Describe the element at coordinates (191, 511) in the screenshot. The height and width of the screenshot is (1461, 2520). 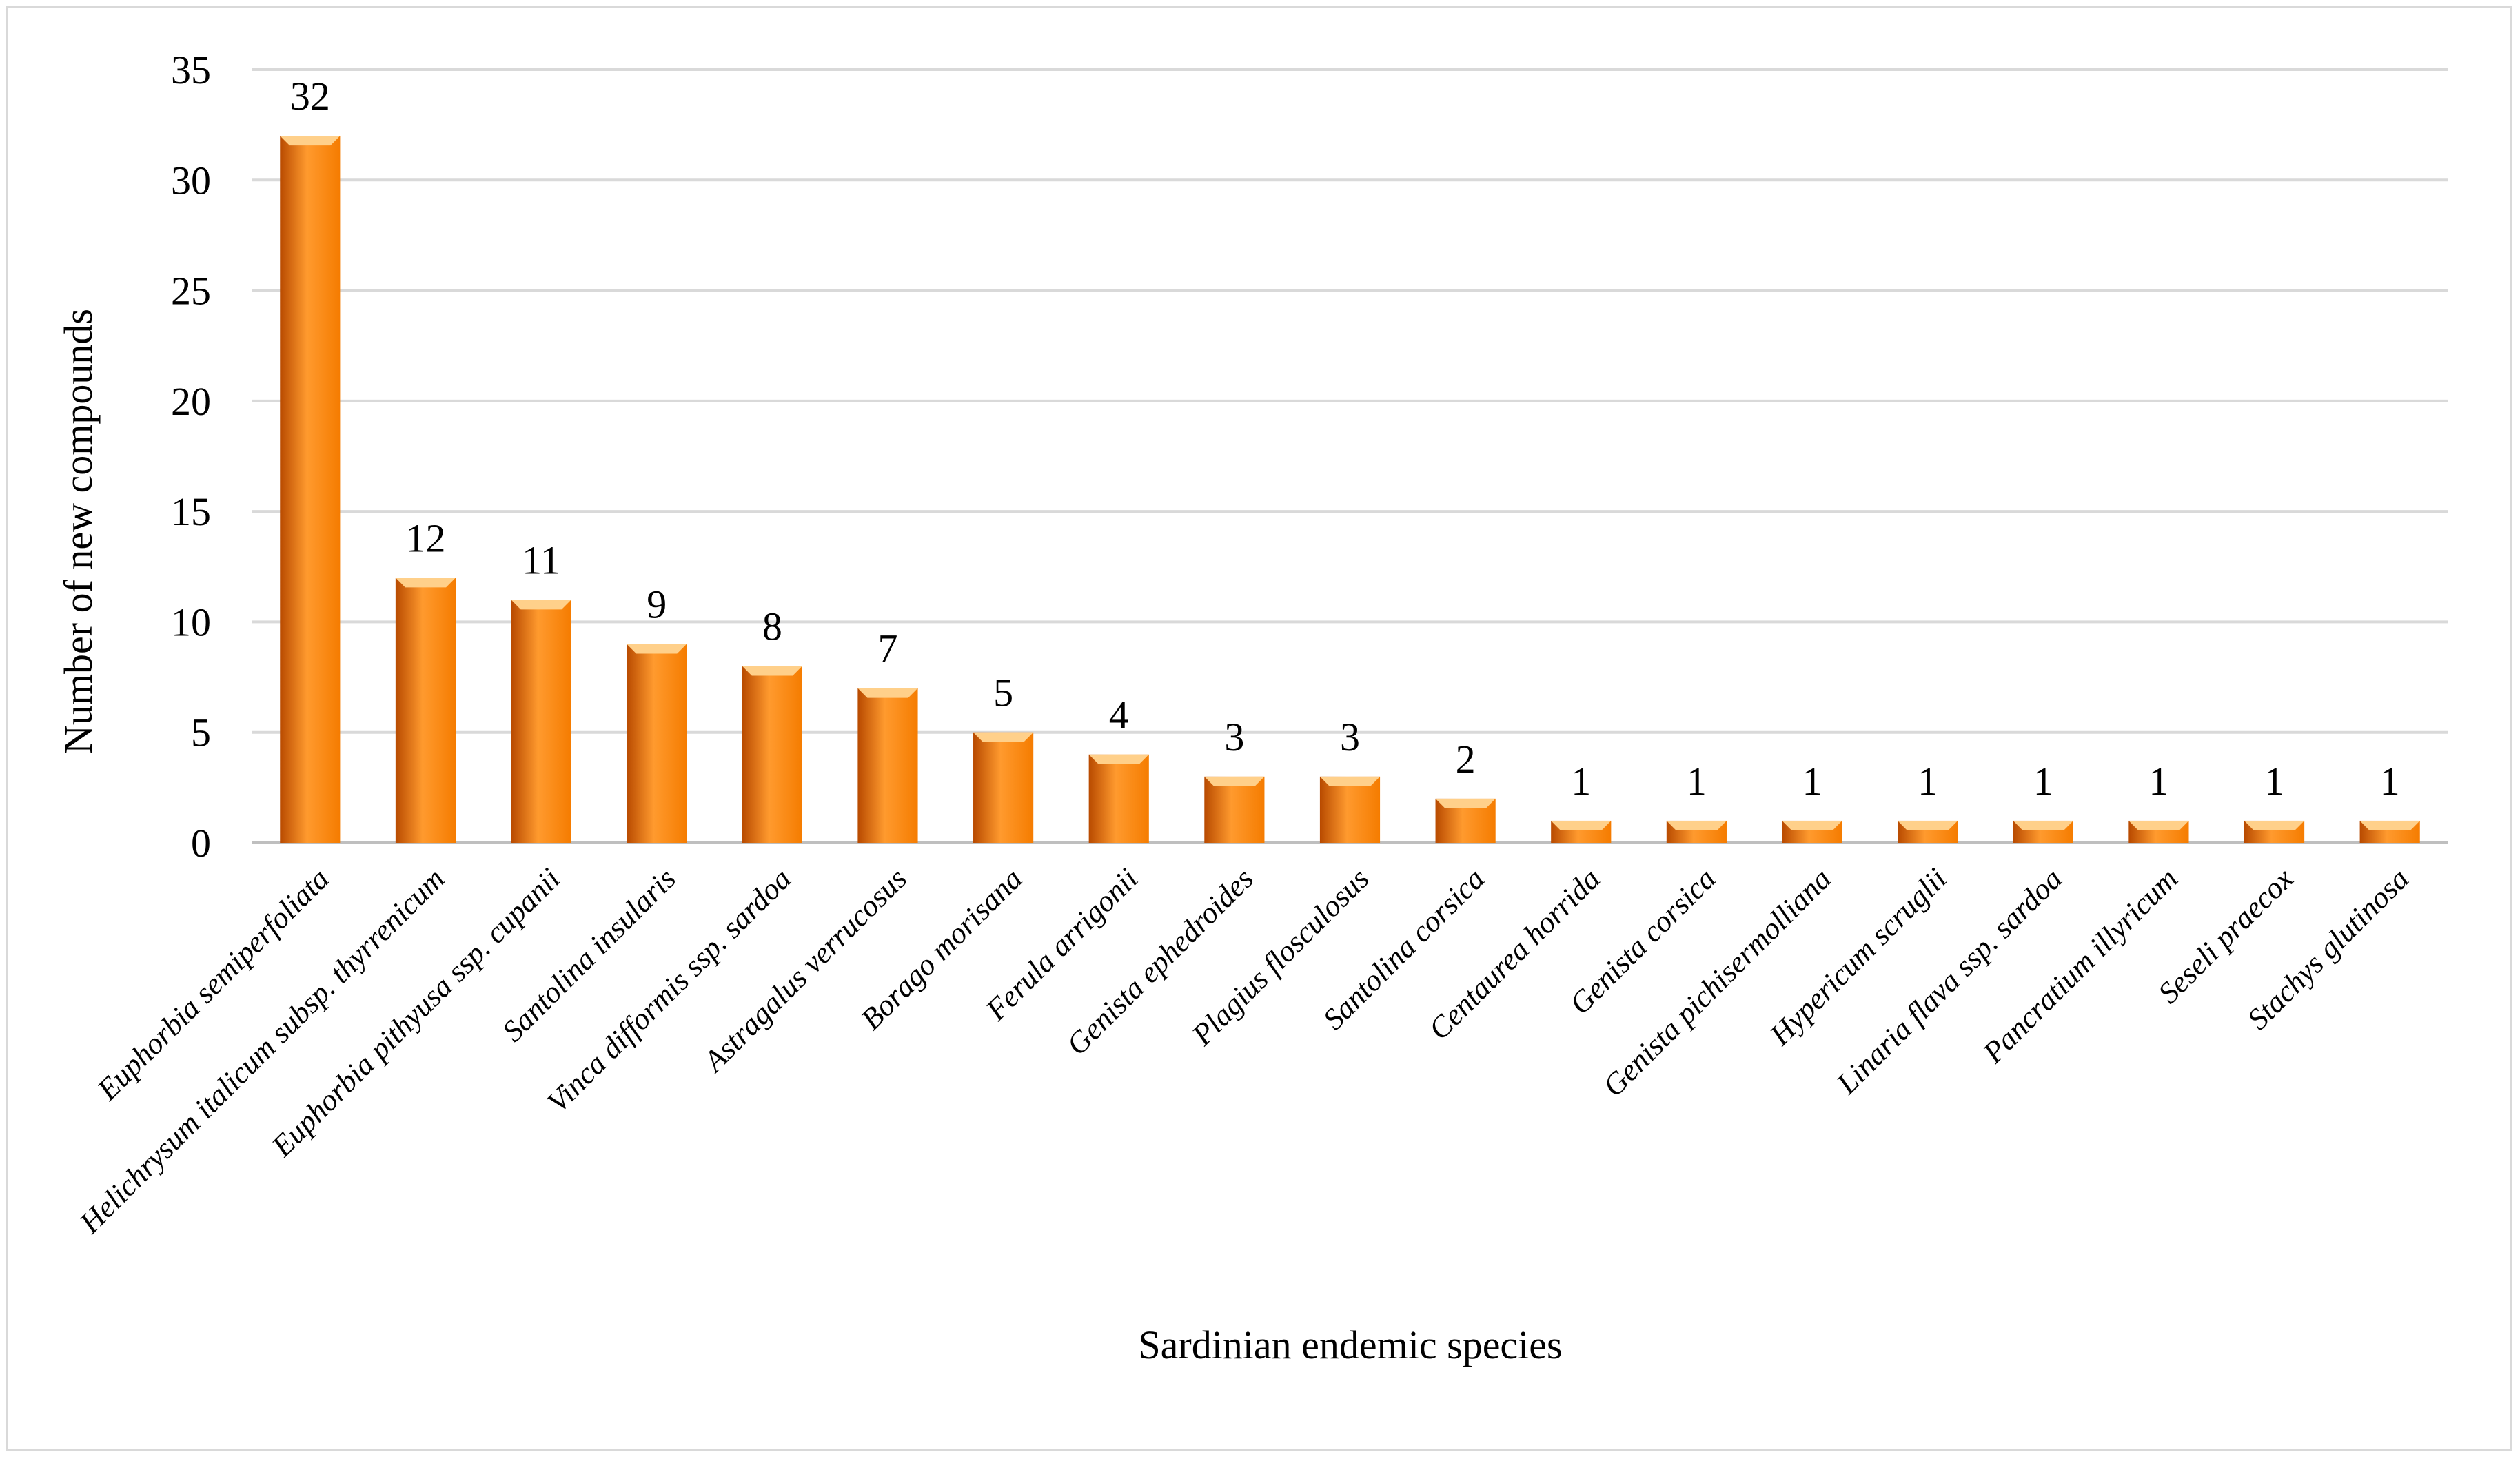
I see `y-tick-label: 15` at that location.